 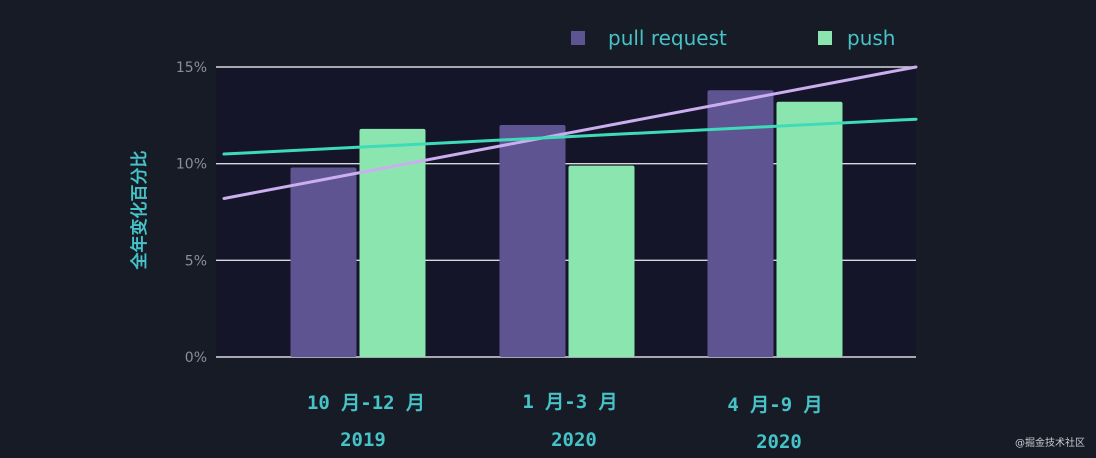 I want to click on x-tick-label: 10 月-12 月, so click(x=366, y=403).